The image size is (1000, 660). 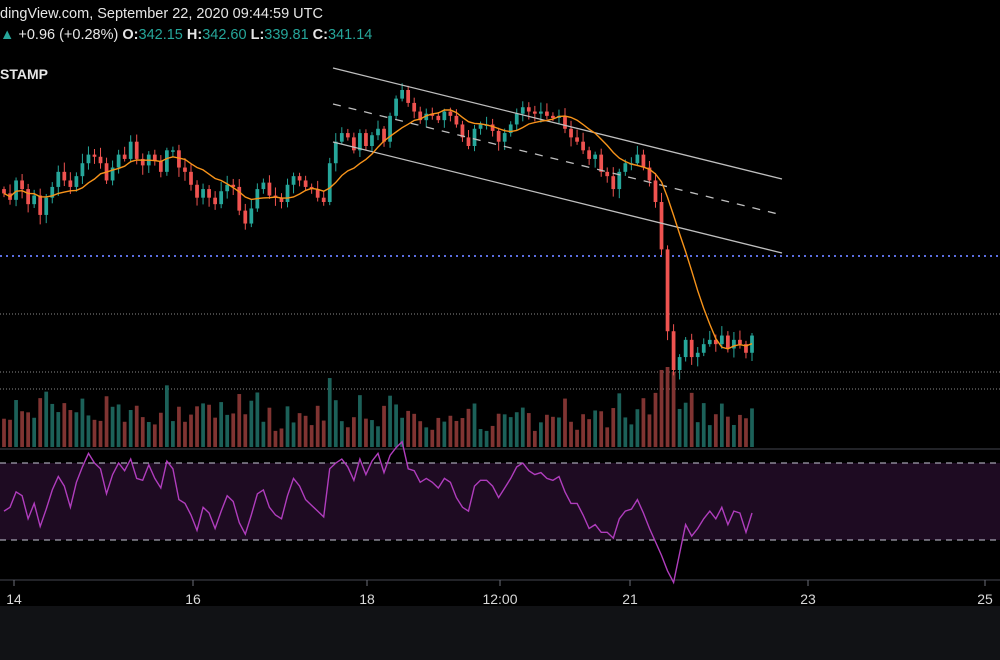 I want to click on header-change: +0.96 (+0.28%), so click(x=68, y=35).